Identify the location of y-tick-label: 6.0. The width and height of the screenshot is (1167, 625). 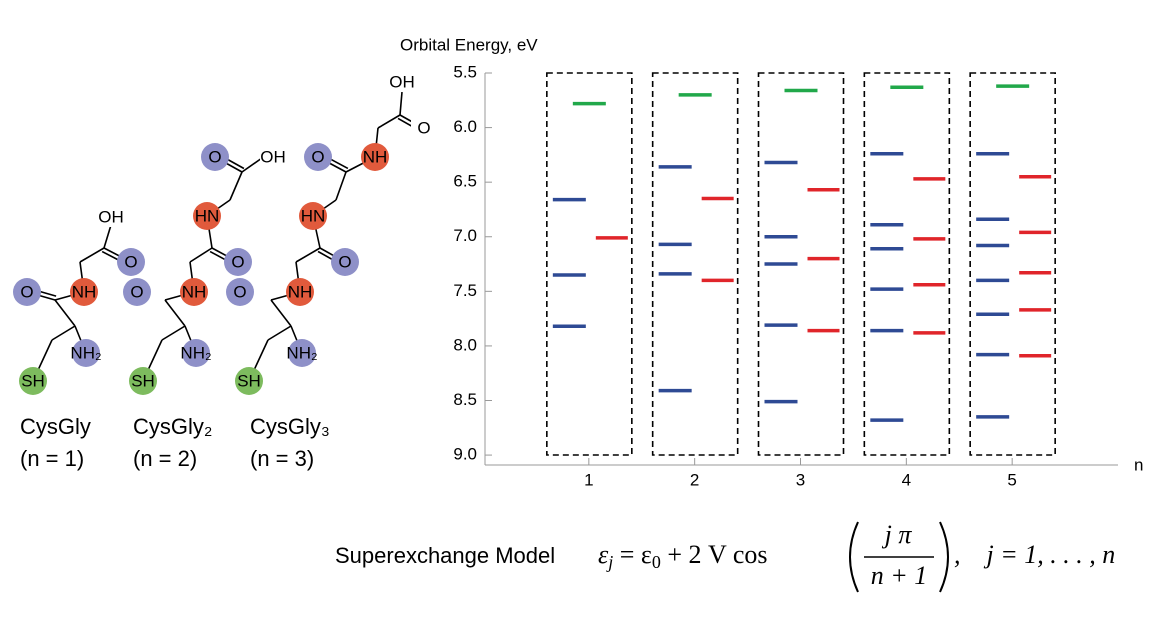
(465, 126).